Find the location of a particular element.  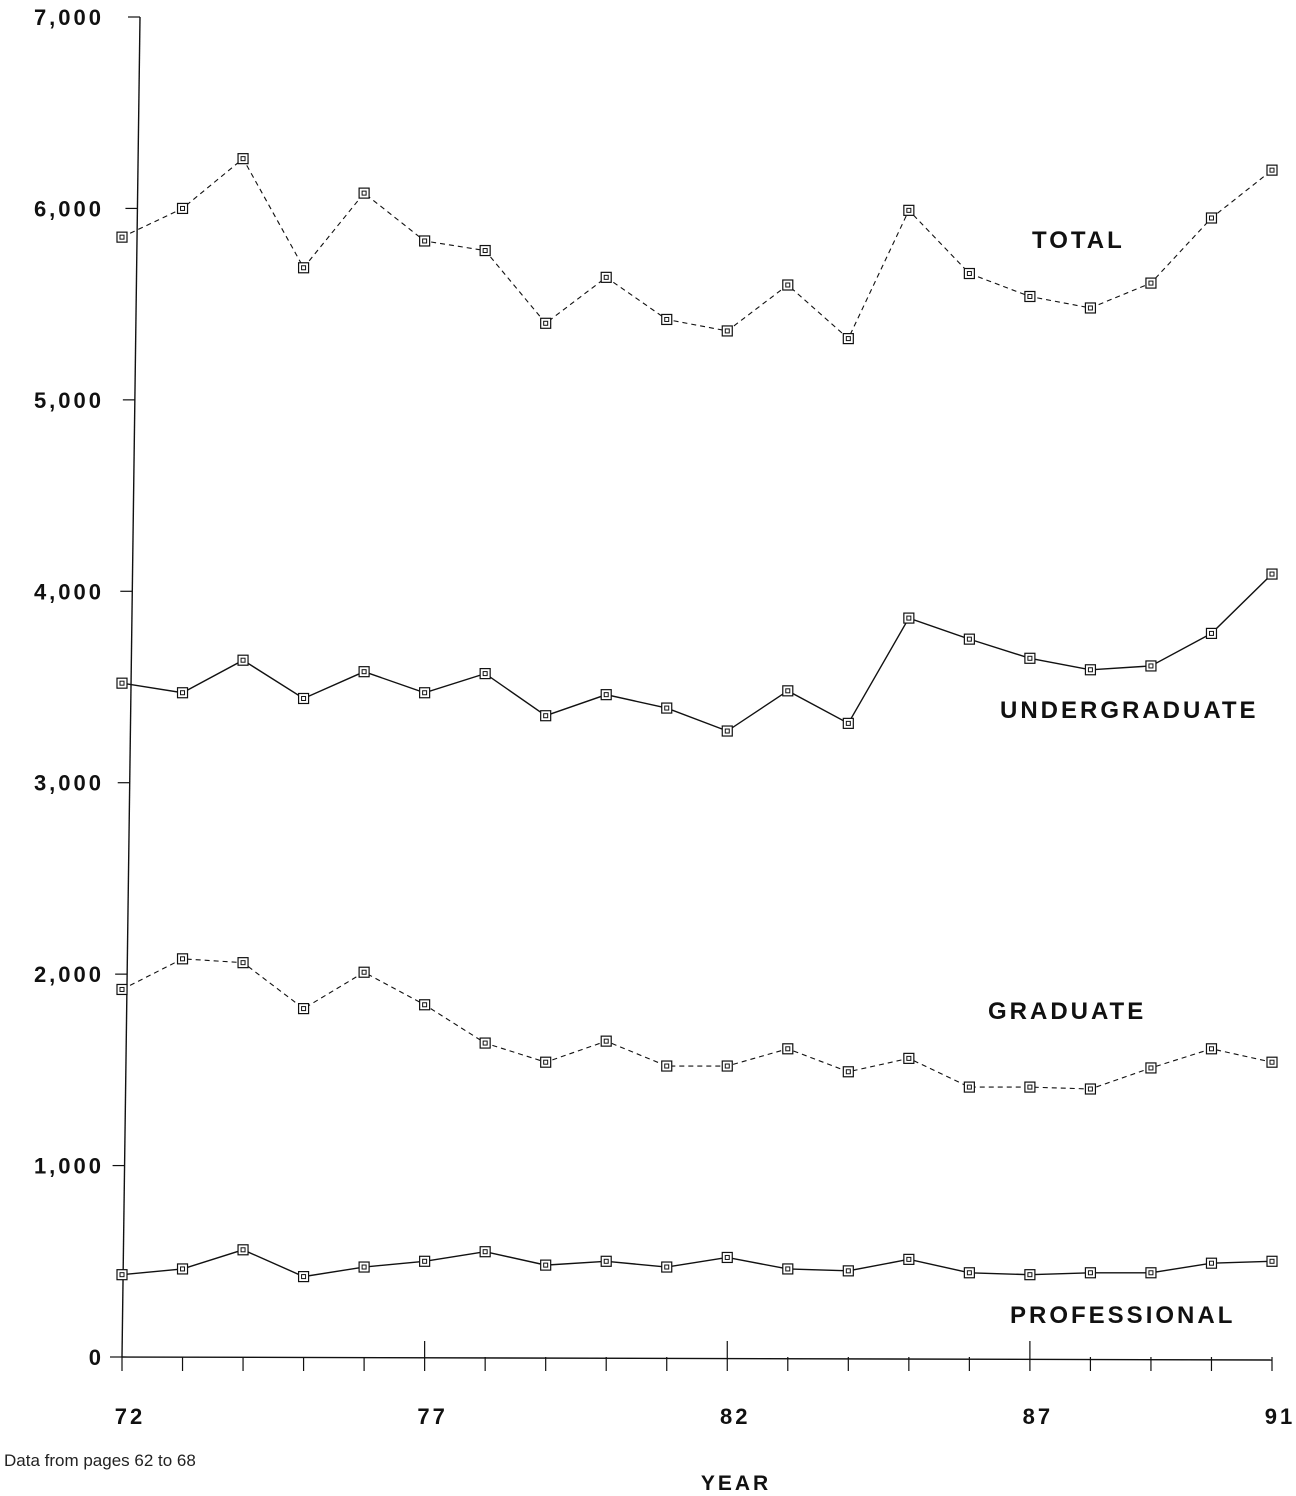

y-tick-label: 3,000 is located at coordinates (69, 783).